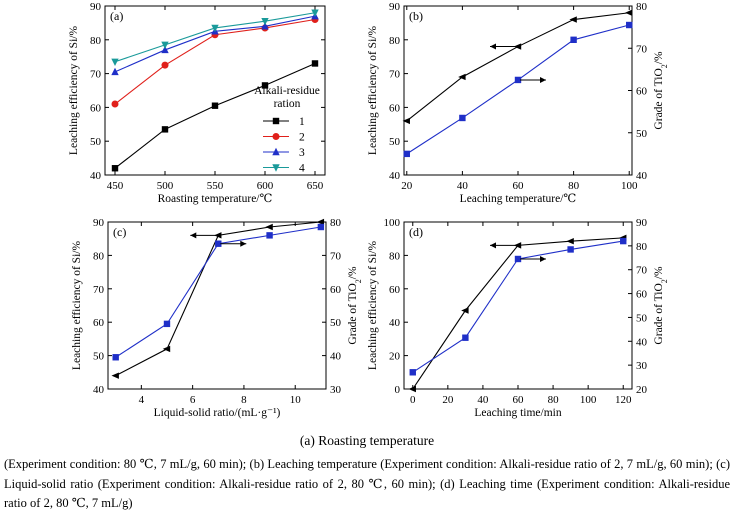 The width and height of the screenshot is (734, 517). I want to click on legend-label: 4, so click(302, 169).